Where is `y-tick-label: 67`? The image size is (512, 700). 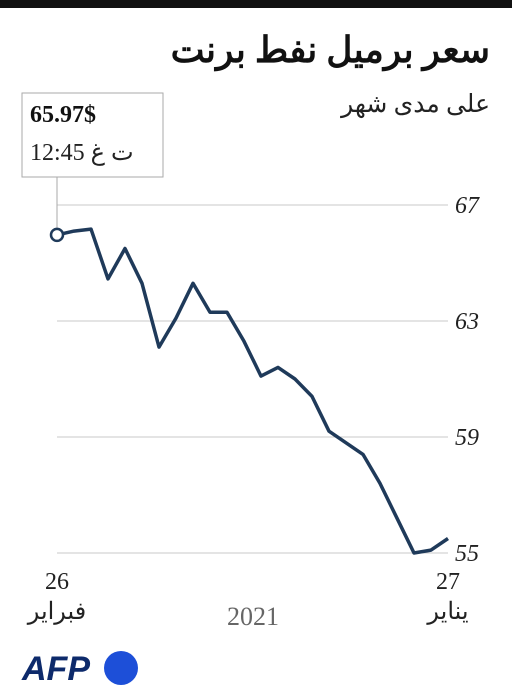 y-tick-label: 67 is located at coordinates (467, 206).